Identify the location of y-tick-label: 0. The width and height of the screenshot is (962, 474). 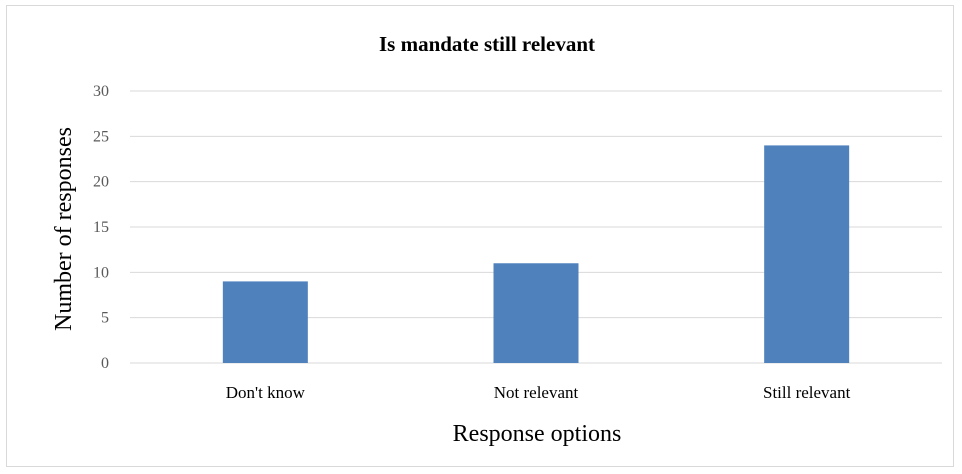
(105, 363).